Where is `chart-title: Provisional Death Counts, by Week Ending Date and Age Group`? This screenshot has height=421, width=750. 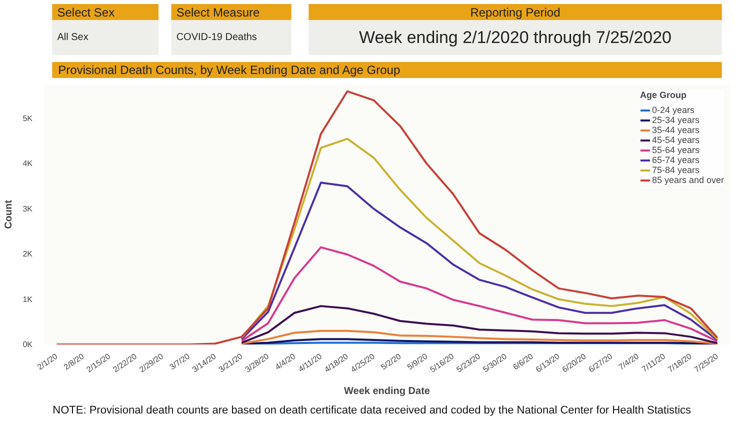
chart-title: Provisional Death Counts, by Week Ending Date and Age Group is located at coordinates (229, 70).